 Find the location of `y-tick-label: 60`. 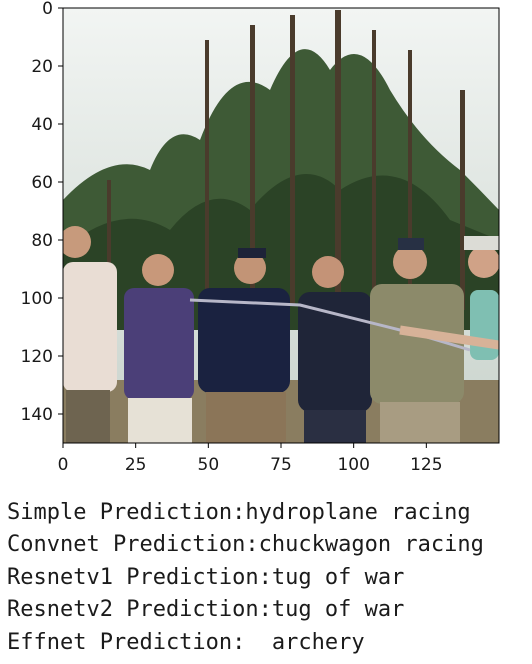

y-tick-label: 60 is located at coordinates (42, 183).